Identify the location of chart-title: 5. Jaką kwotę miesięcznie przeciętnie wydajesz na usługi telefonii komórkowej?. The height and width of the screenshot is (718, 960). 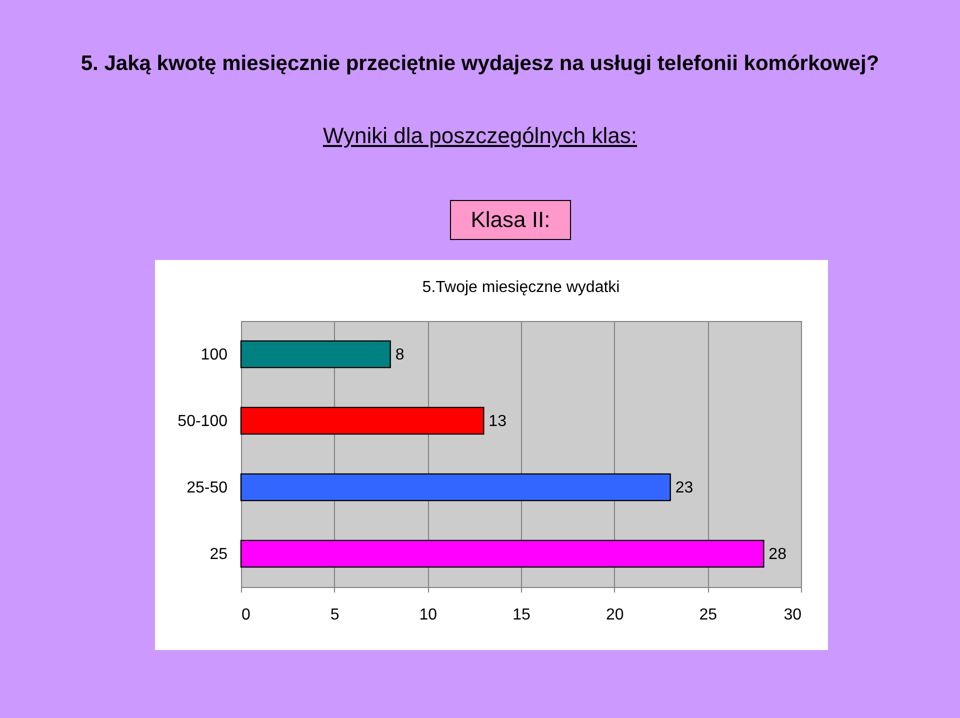
(480, 64).